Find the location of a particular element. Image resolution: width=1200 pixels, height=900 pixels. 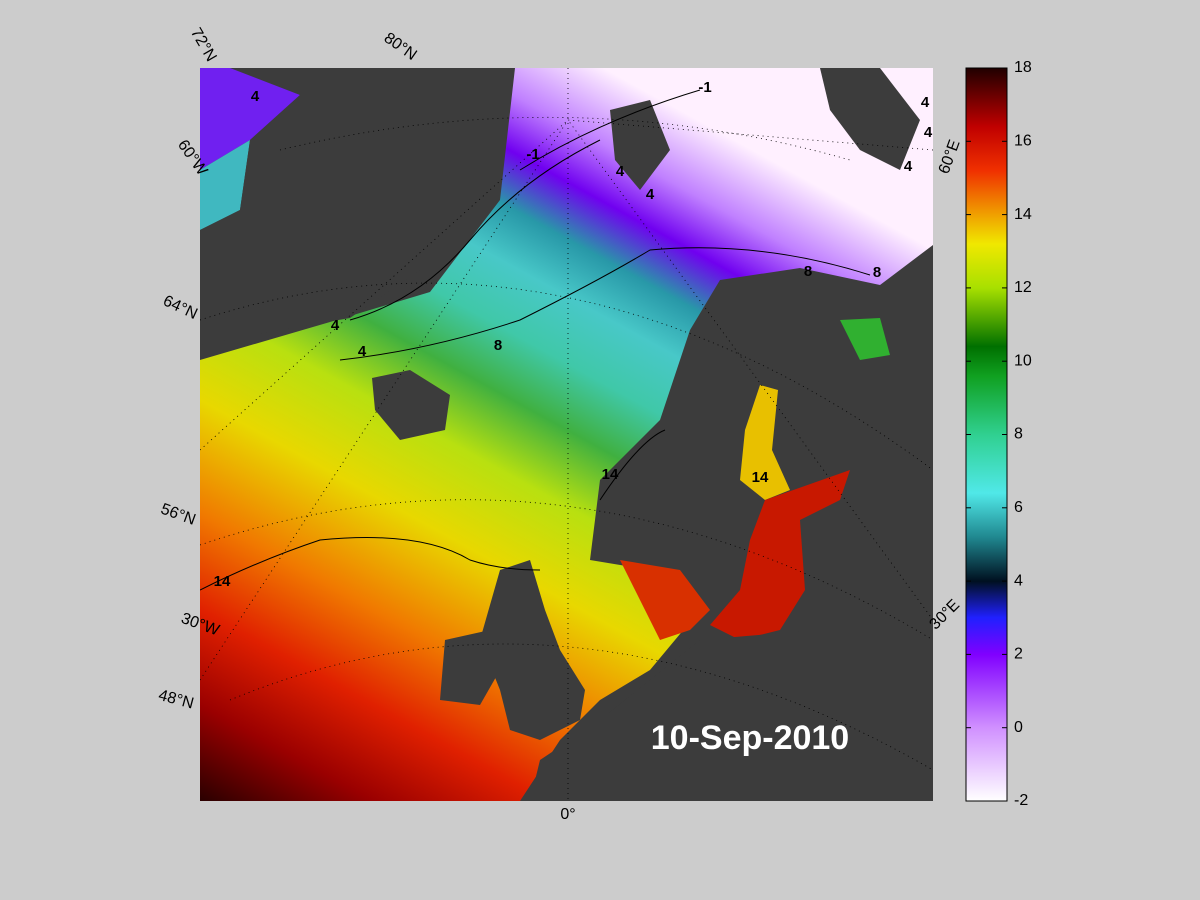

colorbar-tick-label: 0 is located at coordinates (1018, 727).